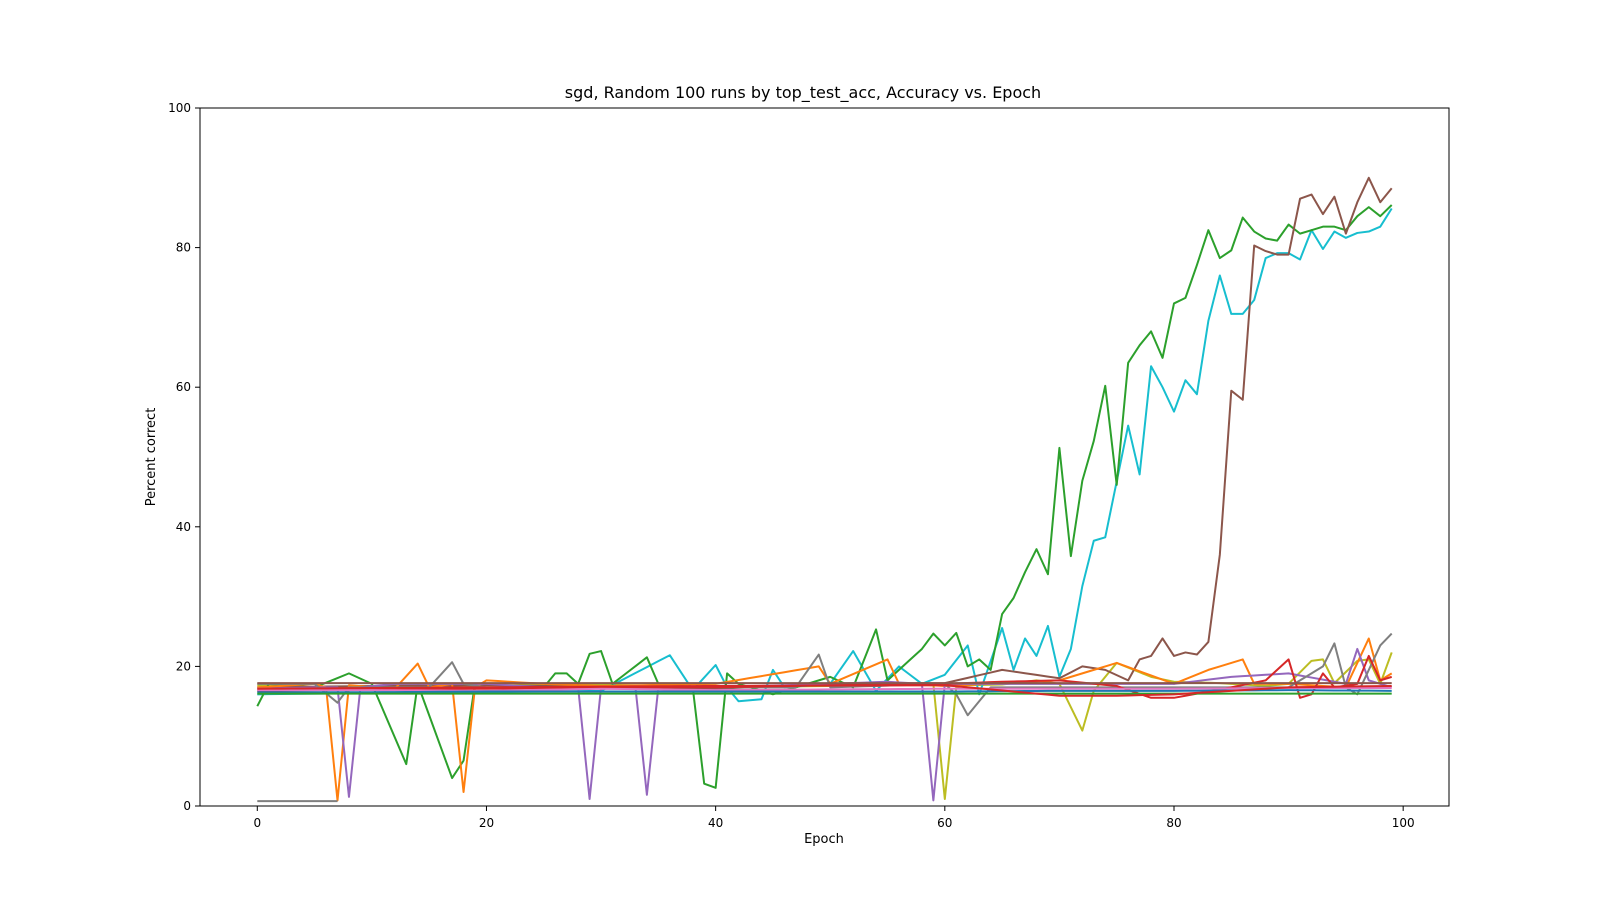 This screenshot has width=1600, height=900. I want to click on x-tick-label: 100, so click(1403, 823).